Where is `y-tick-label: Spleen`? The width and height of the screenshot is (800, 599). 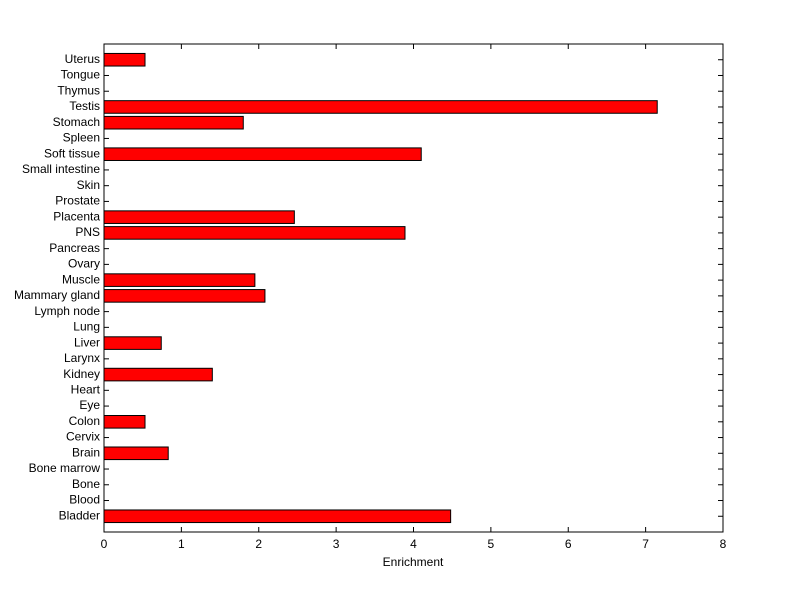
y-tick-label: Spleen is located at coordinates (81, 138).